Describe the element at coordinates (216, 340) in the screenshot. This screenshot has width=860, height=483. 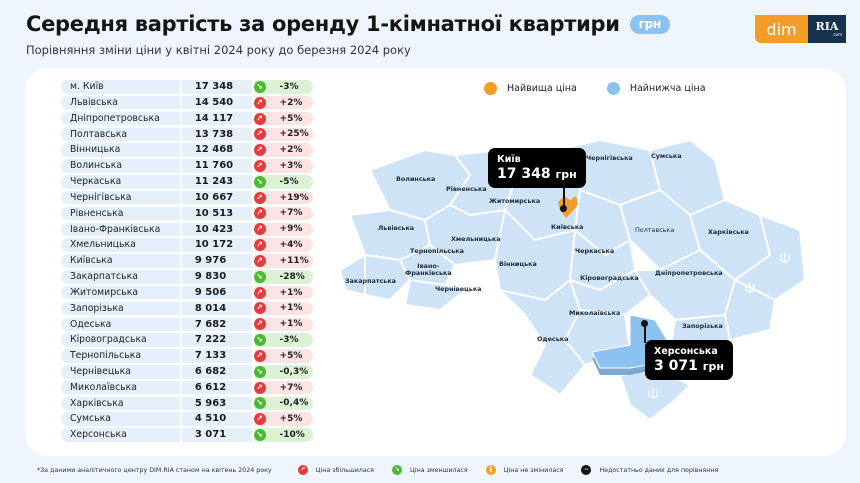
I see `region-price: 7 222` at that location.